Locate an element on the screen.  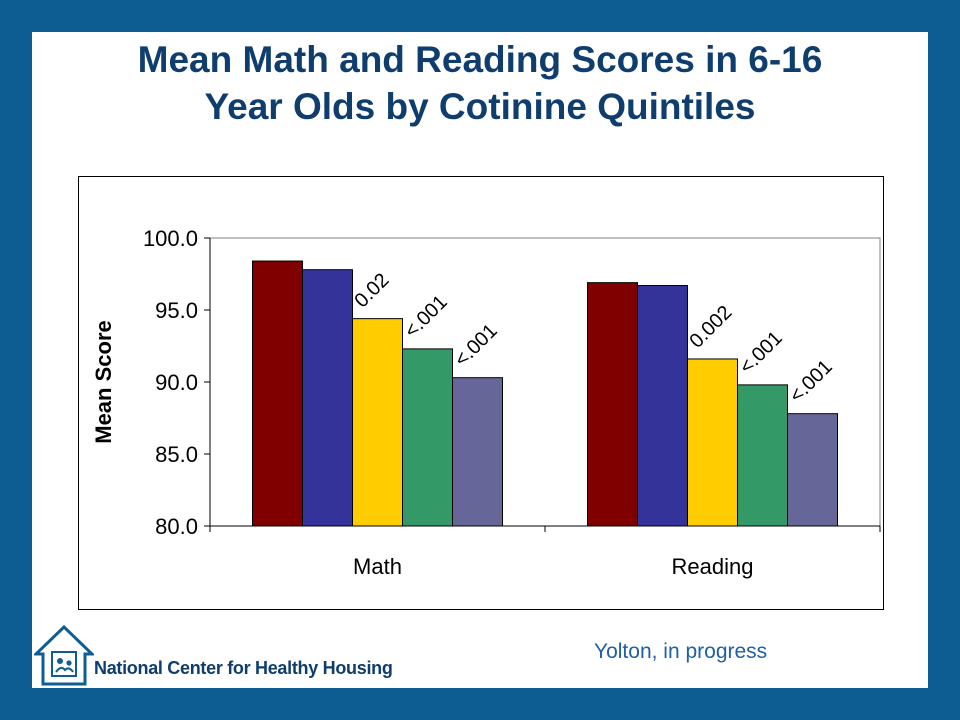
citation-credit: Yolton, in progress is located at coordinates (681, 651).